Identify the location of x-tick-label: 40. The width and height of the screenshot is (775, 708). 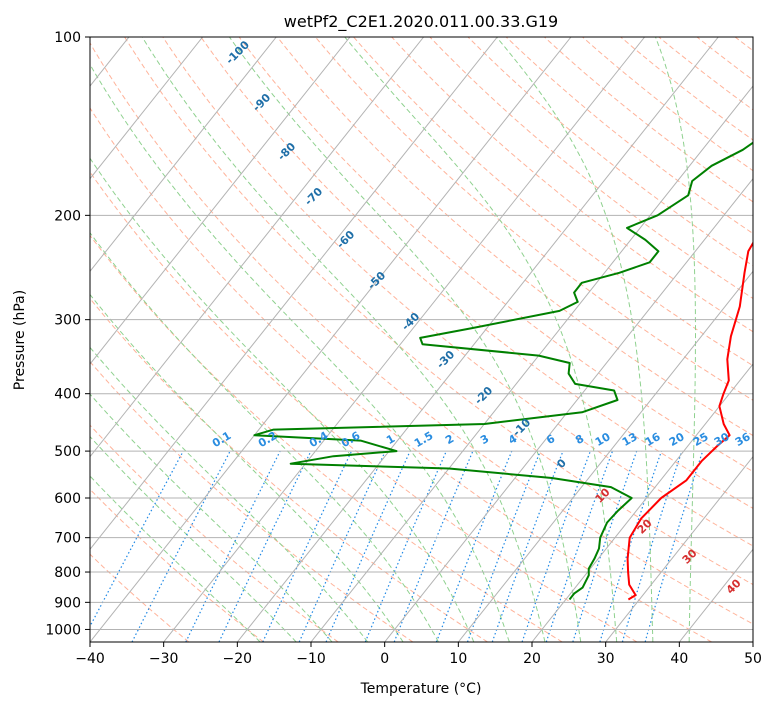
(679, 659).